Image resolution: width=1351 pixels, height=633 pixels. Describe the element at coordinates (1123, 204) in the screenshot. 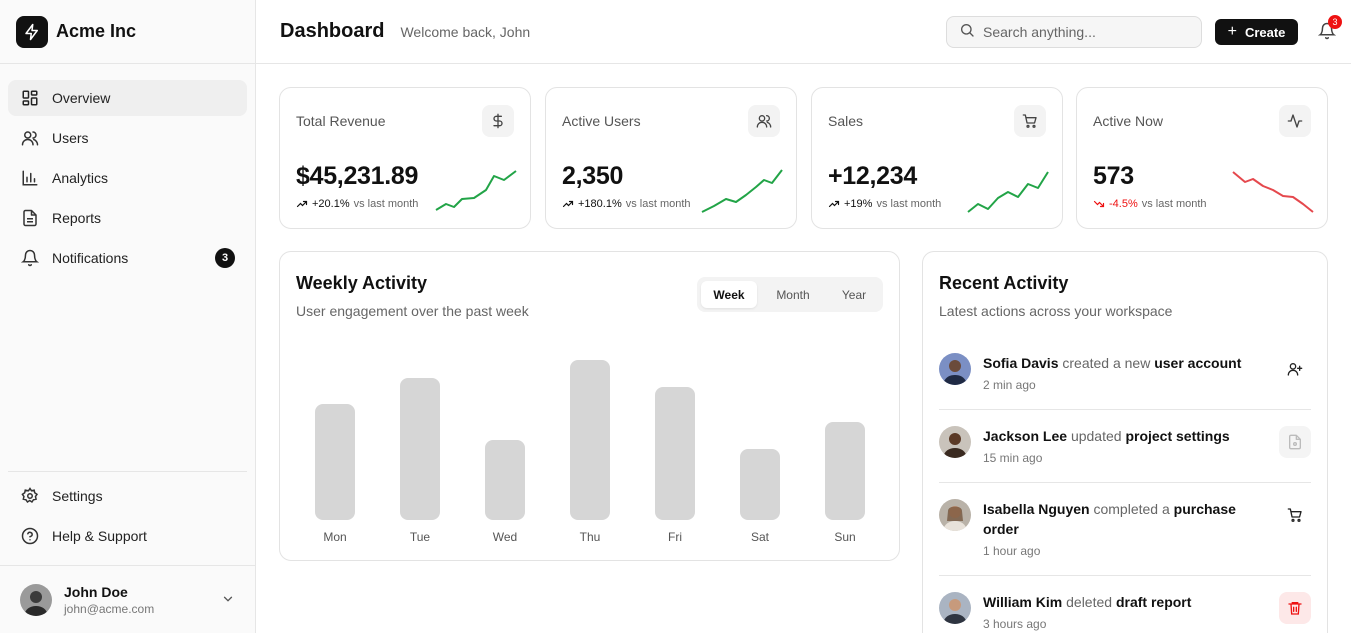

I see `stat-change-value: -4.5%` at that location.